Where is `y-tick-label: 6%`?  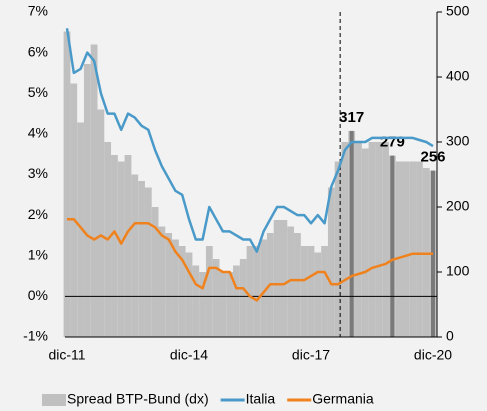 y-tick-label: 6% is located at coordinates (38, 51).